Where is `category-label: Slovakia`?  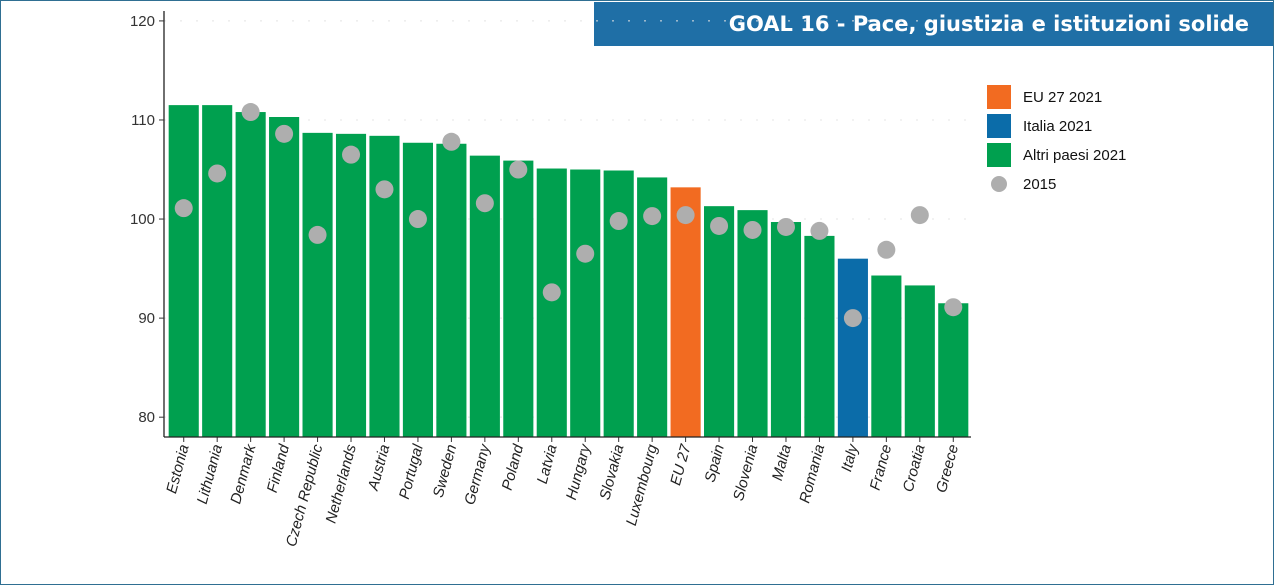
category-label: Slovakia is located at coordinates (611, 472).